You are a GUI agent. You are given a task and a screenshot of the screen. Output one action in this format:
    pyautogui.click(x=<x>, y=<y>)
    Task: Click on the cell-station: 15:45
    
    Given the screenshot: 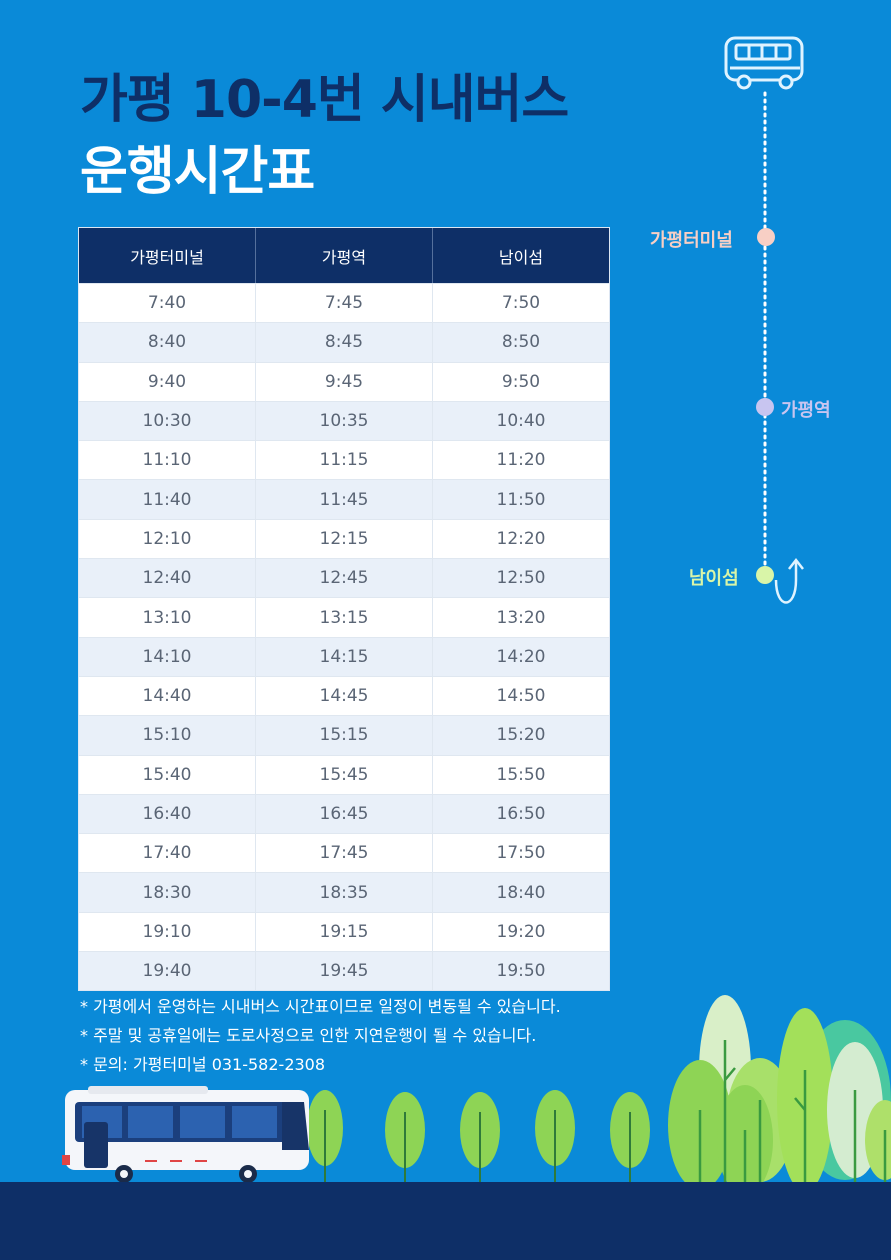 What is the action you would take?
    pyautogui.click(x=344, y=774)
    